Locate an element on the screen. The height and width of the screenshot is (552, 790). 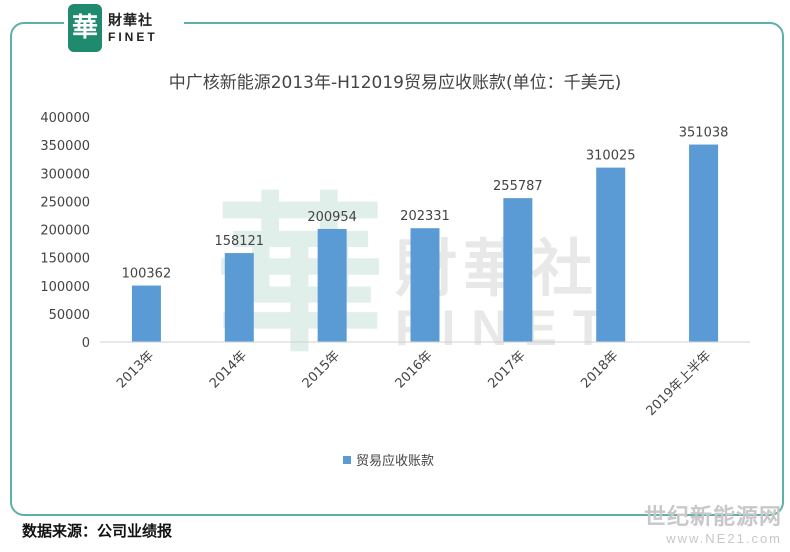
data-source: 数据来源：公司业绩报 is located at coordinates (97, 531).